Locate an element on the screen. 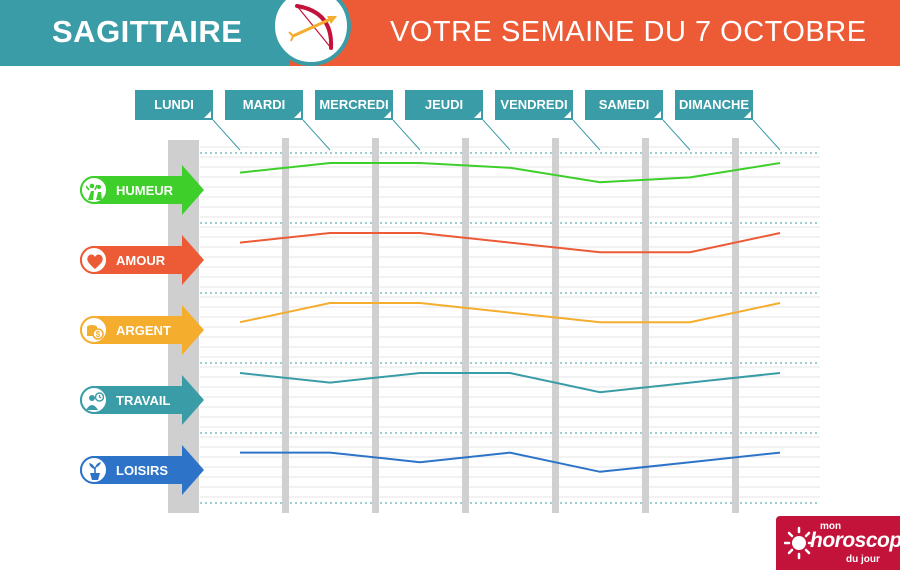 Image resolution: width=900 pixels, height=570 pixels. series-line-argent is located at coordinates (510, 313).